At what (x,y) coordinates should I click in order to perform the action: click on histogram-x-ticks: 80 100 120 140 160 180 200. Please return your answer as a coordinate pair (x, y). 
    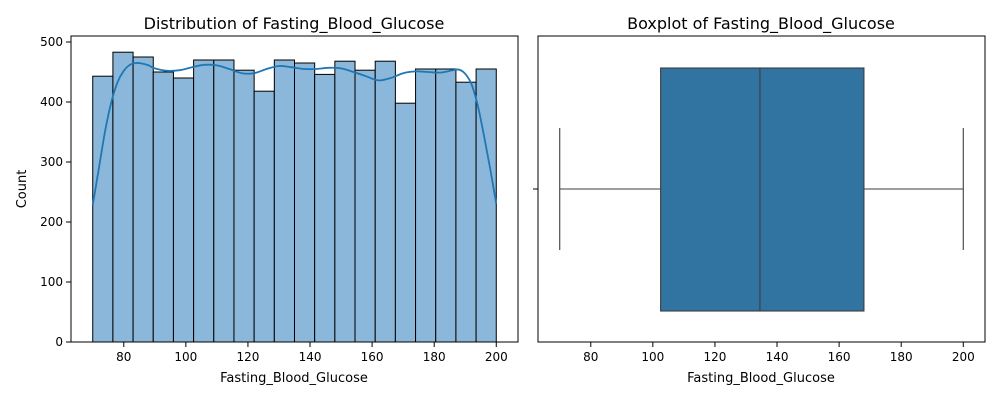
    Looking at the image, I should click on (312, 353).